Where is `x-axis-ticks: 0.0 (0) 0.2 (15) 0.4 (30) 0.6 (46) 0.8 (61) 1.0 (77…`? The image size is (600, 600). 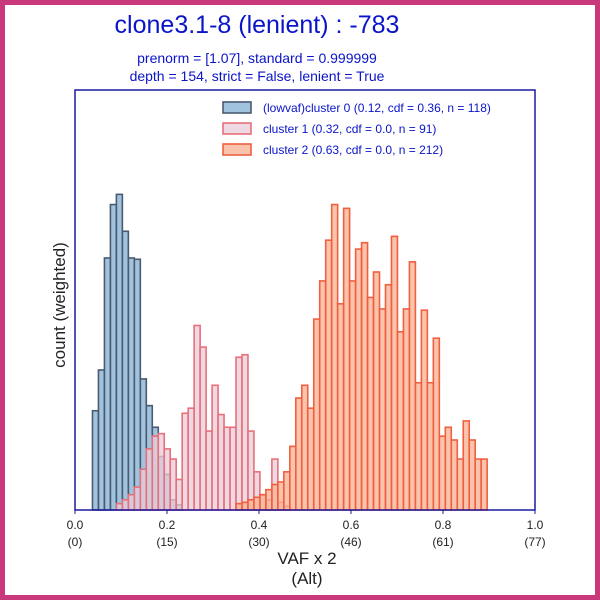
x-axis-ticks: 0.0 (0) 0.2 (15) 0.4 (30) 0.6 (46) 0.8 (61) 1.0 (77… is located at coordinates (306, 529).